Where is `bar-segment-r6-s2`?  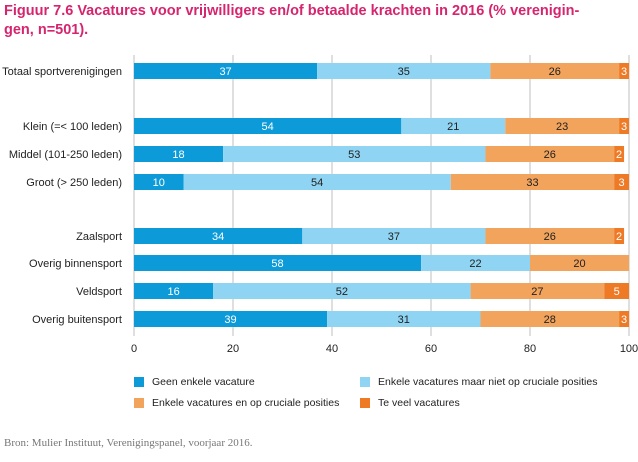
bar-segment-r6-s2 is located at coordinates (537, 291).